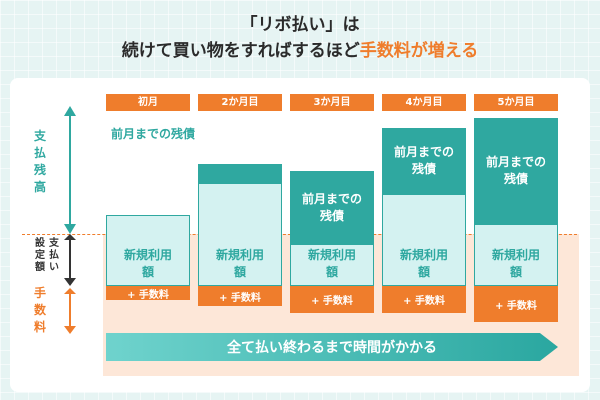  Describe the element at coordinates (148, 293) in the screenshot. I see `fee-box-1: + 手数料` at that location.